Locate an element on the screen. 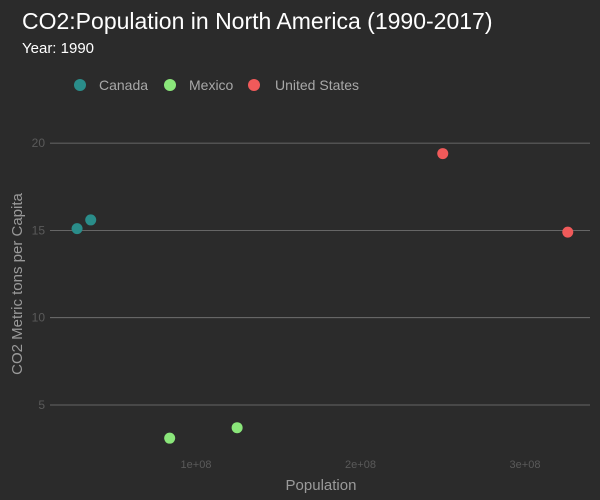  y-tick-label: 20 is located at coordinates (39, 143).